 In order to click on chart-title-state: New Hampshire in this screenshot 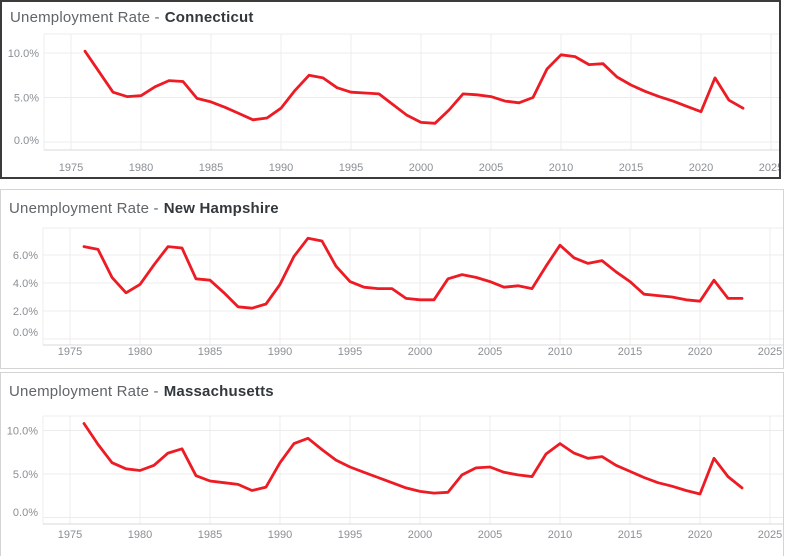, I will do `click(221, 208)`.